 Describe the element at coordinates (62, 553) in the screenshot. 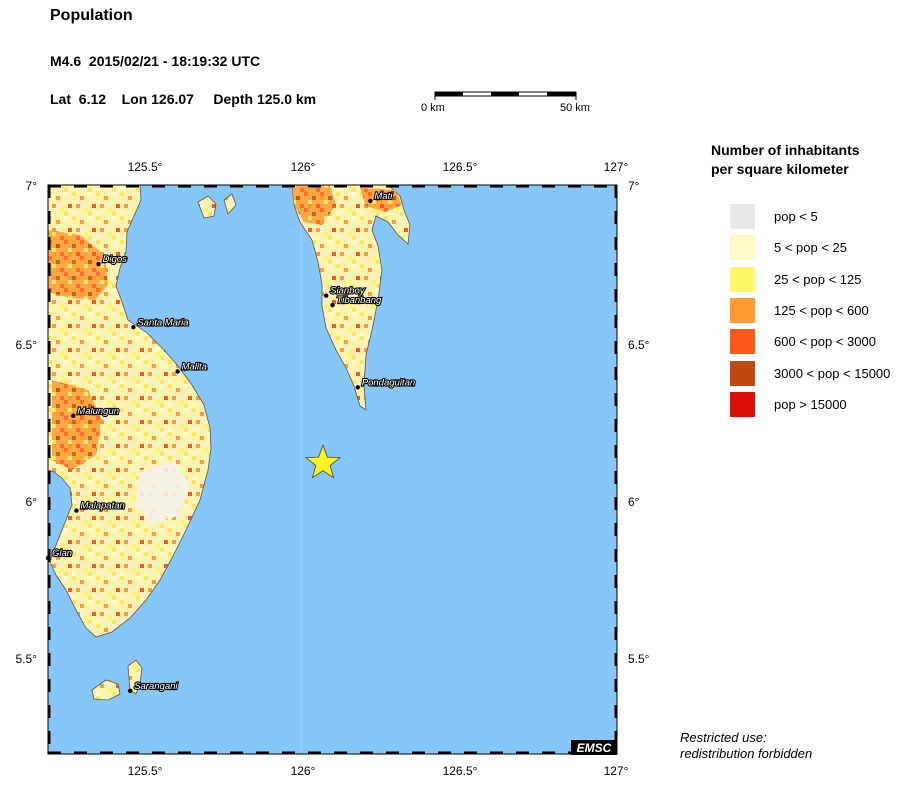

I see `city-label: Glan` at that location.